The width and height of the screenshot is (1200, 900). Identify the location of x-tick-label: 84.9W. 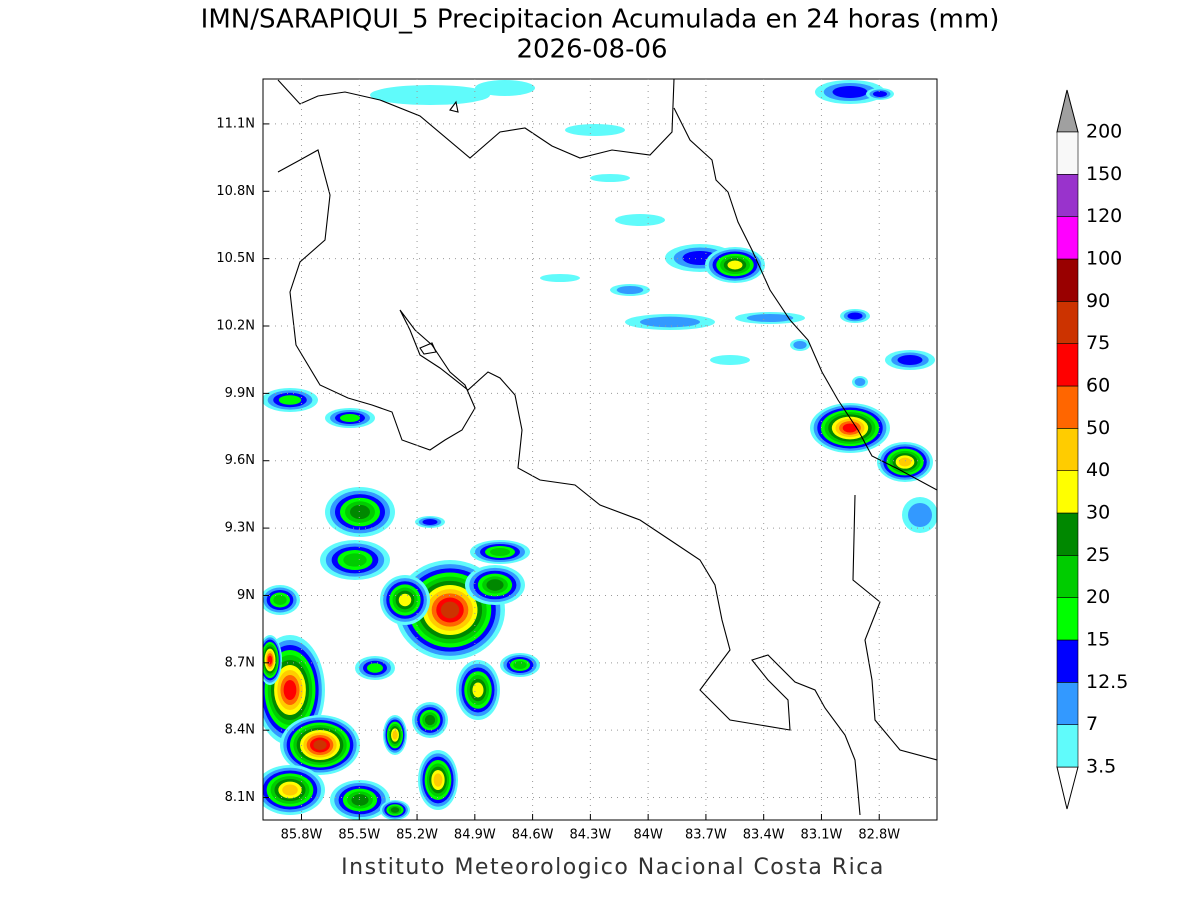
(475, 835).